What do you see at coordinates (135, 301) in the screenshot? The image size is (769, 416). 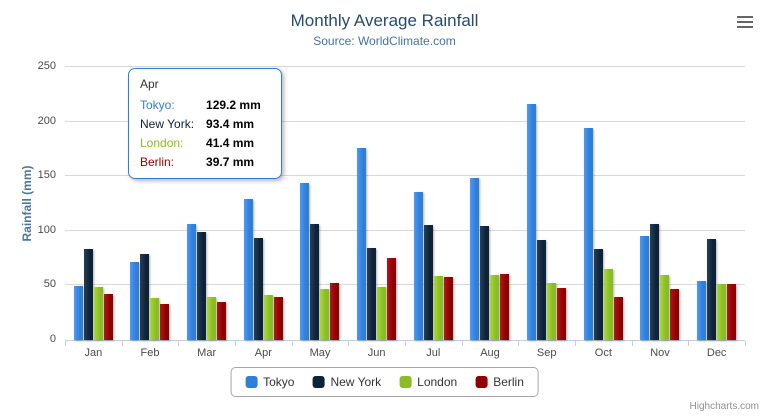 I see `bar-tokyo-feb` at bounding box center [135, 301].